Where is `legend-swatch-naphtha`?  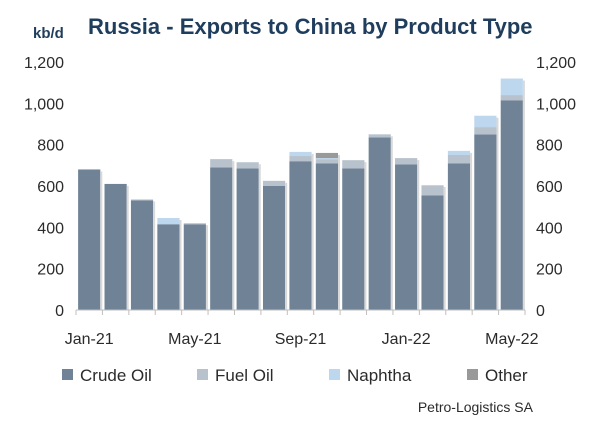
legend-swatch-naphtha is located at coordinates (334, 374).